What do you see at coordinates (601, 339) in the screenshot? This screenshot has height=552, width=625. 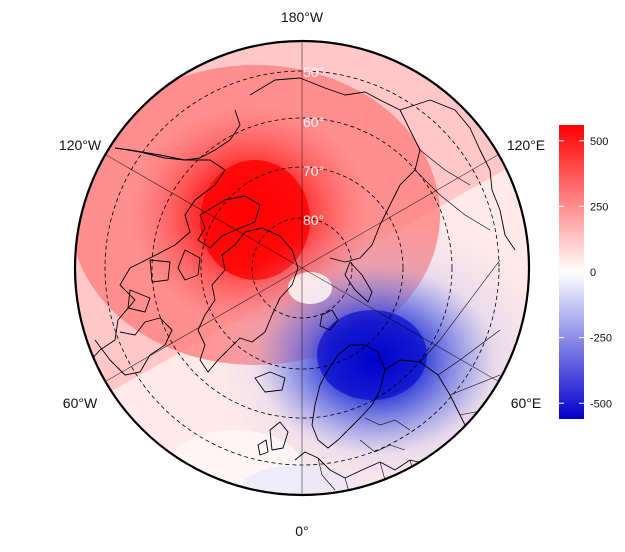 I see `colorbar-tick-label: -250` at bounding box center [601, 339].